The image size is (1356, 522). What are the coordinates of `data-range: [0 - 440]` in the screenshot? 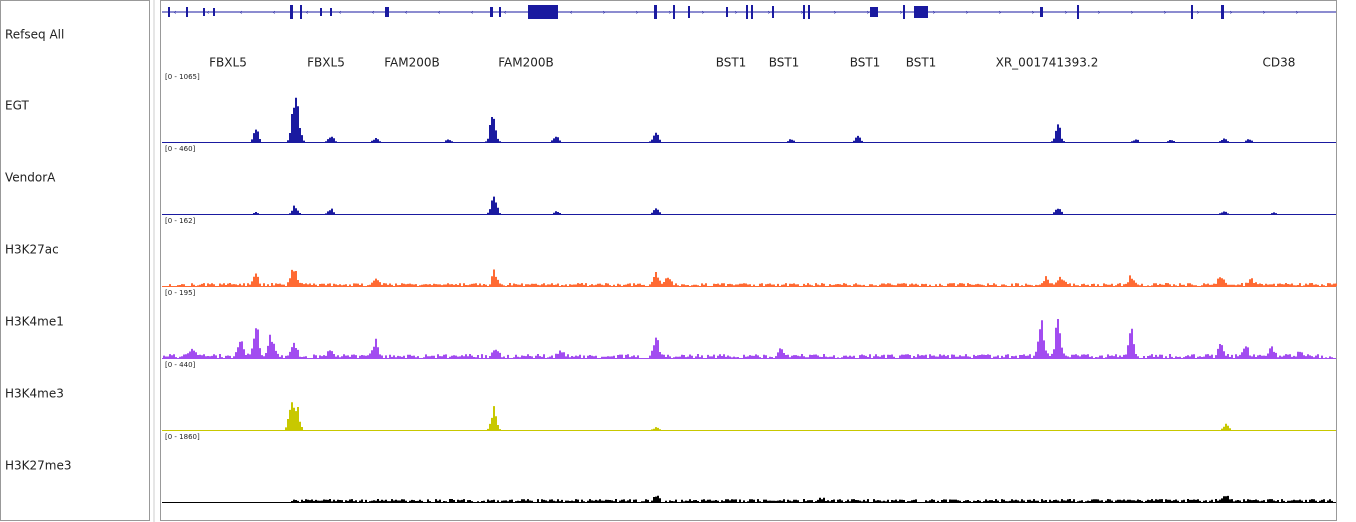 It's located at (180, 365).